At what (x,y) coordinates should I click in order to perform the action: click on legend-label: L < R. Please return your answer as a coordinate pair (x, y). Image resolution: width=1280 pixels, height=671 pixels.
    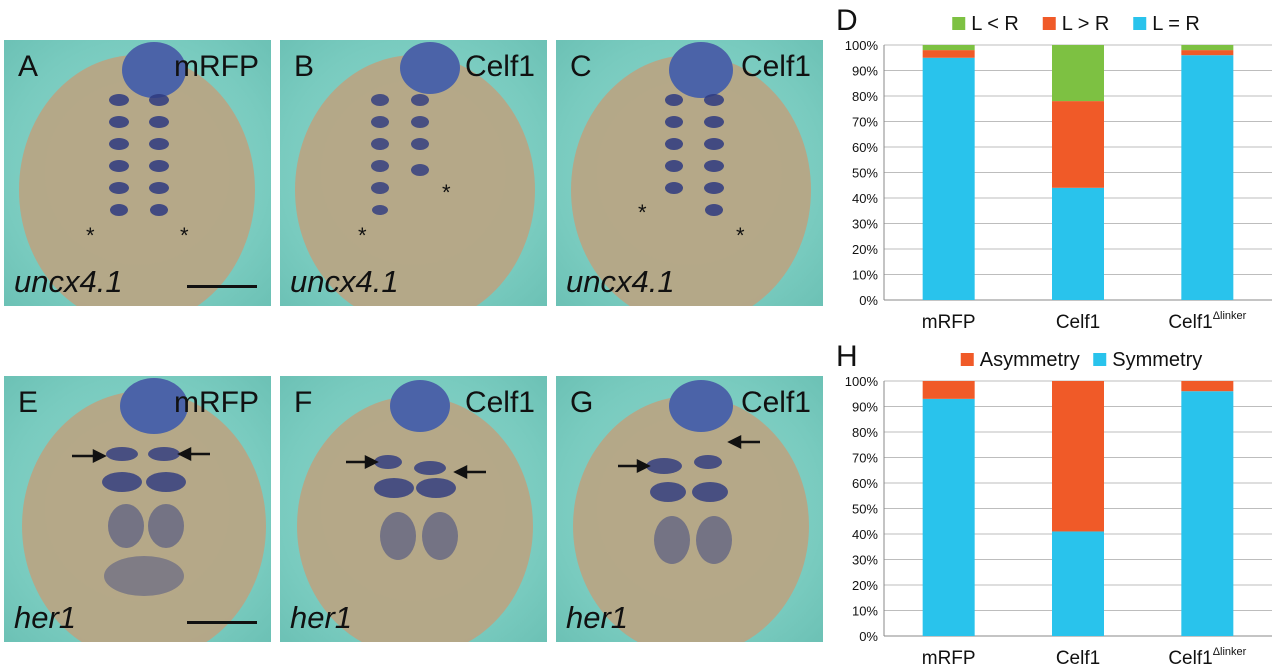
    Looking at the image, I should click on (995, 24).